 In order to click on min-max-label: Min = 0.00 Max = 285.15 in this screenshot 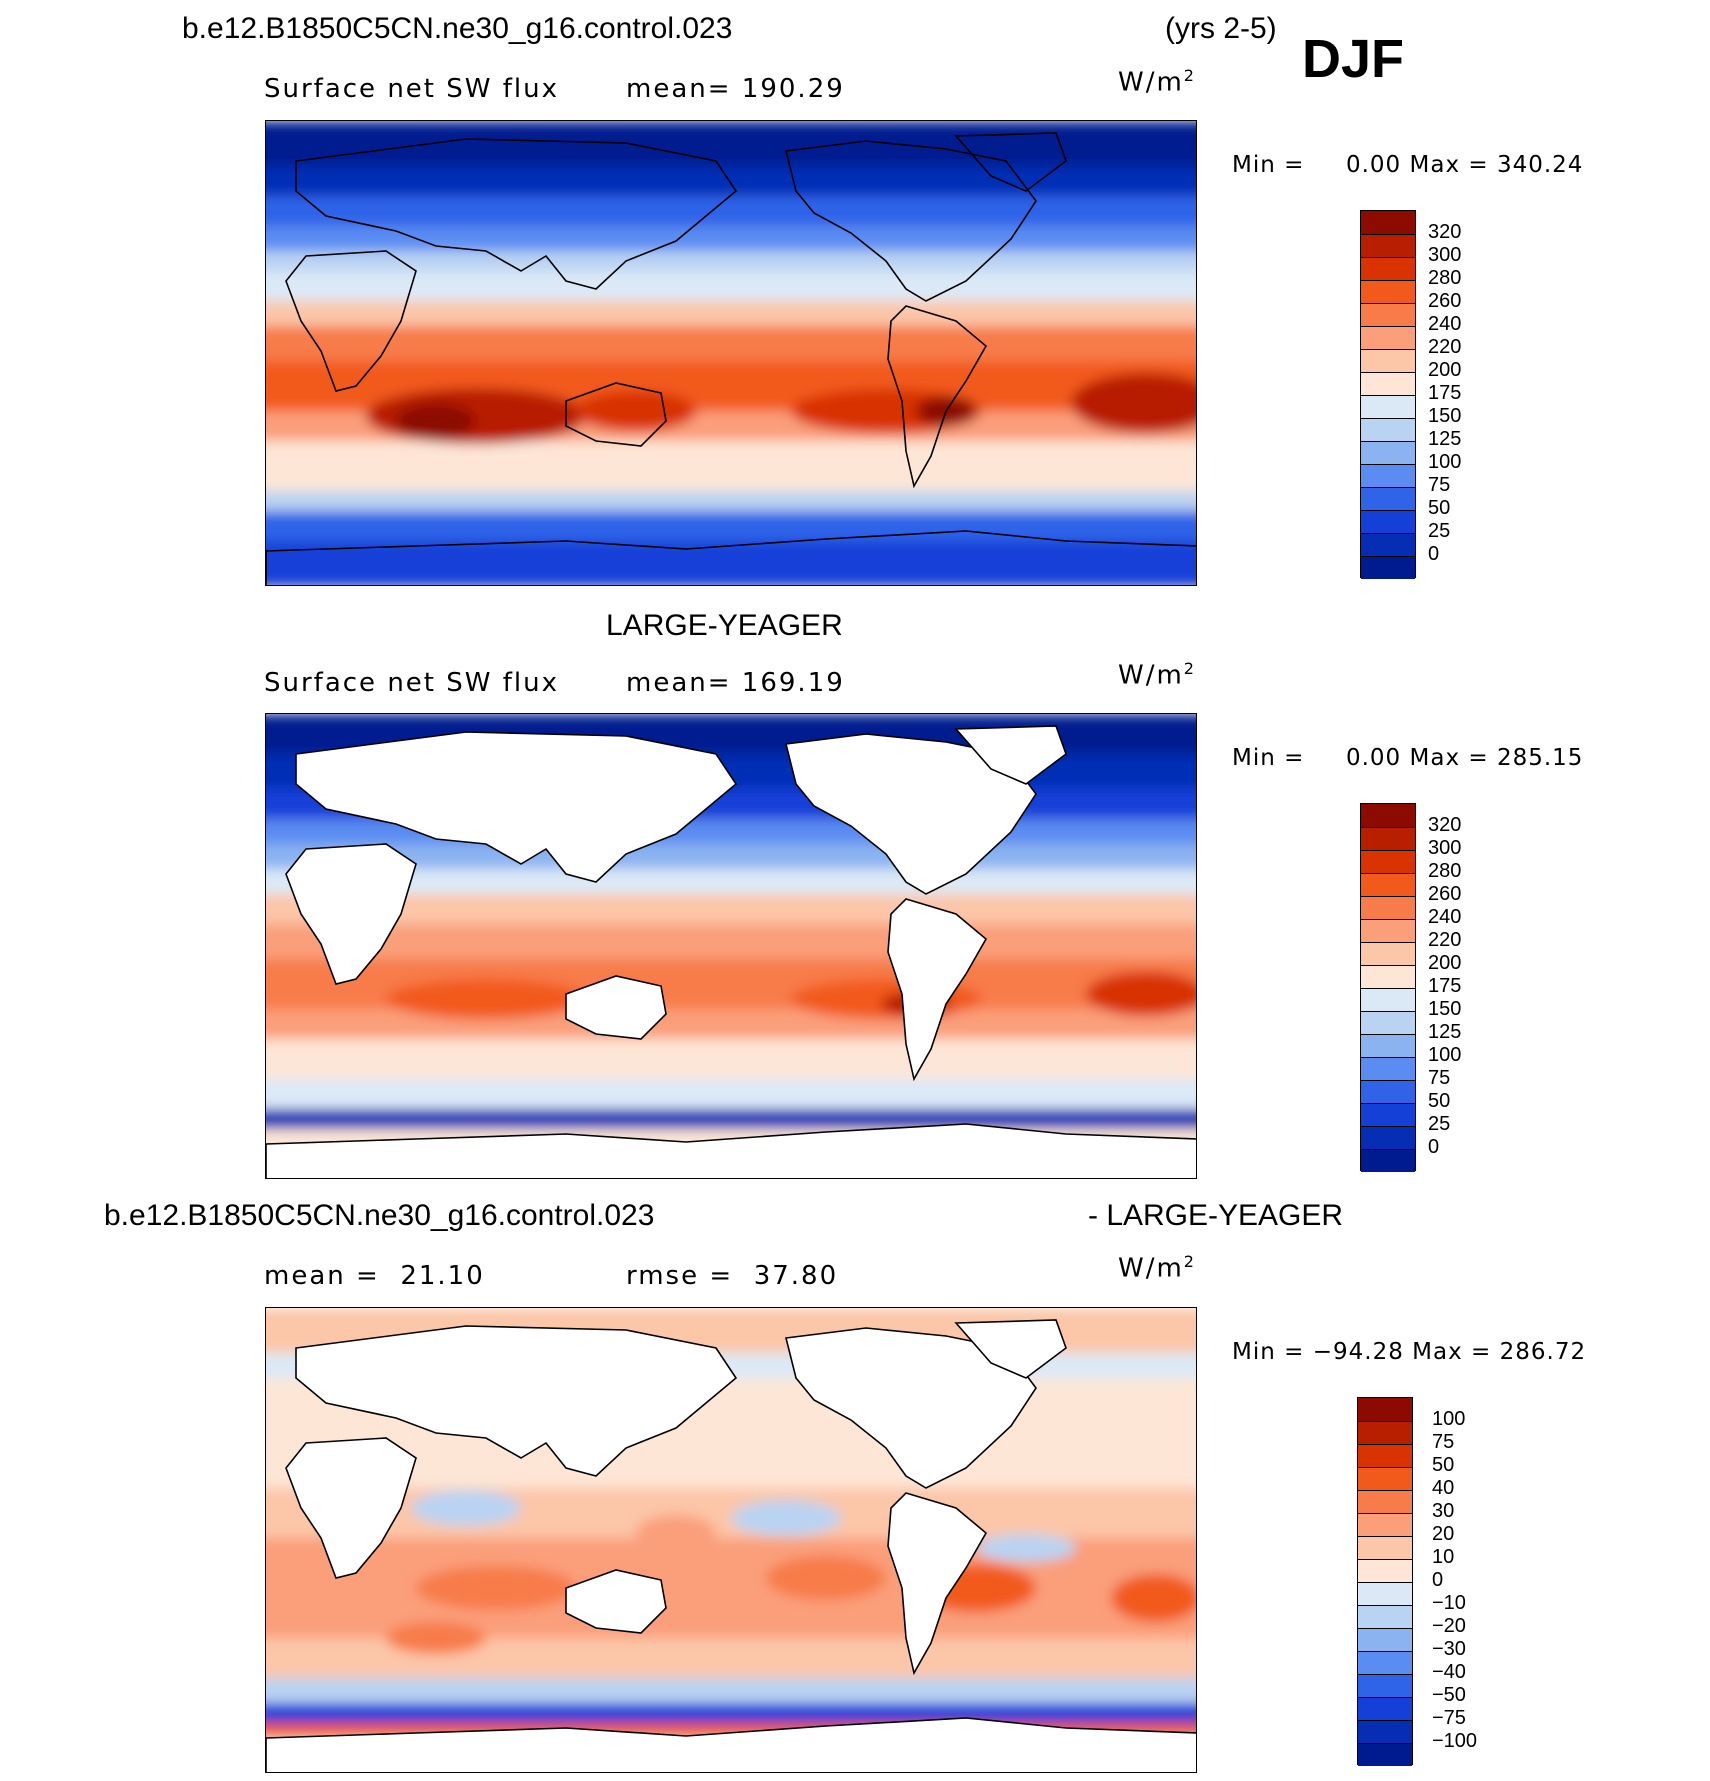, I will do `click(1408, 758)`.